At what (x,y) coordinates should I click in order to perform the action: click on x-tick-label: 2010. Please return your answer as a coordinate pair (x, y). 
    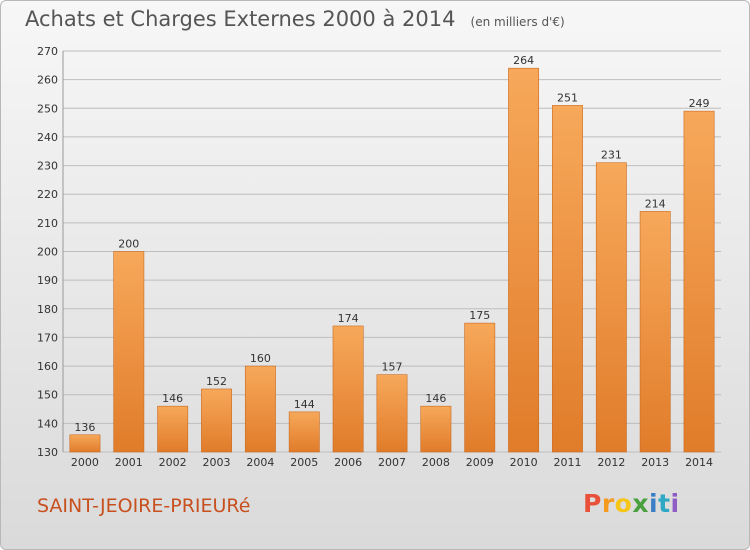
    Looking at the image, I should click on (524, 462).